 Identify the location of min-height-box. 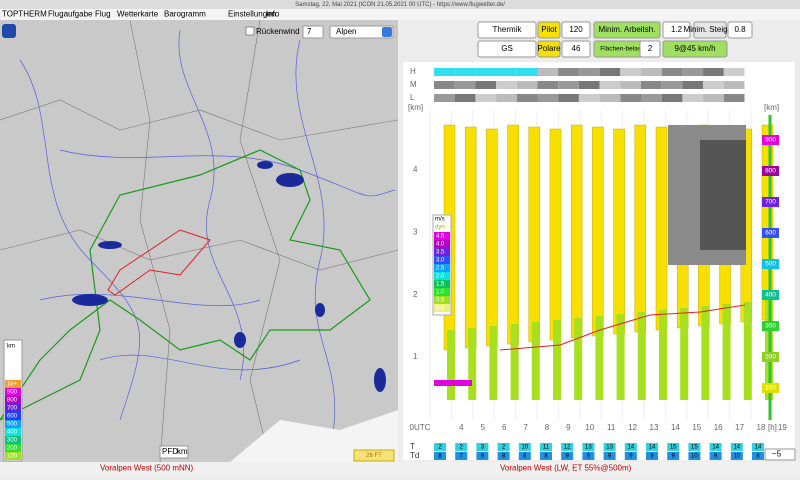
(676, 30).